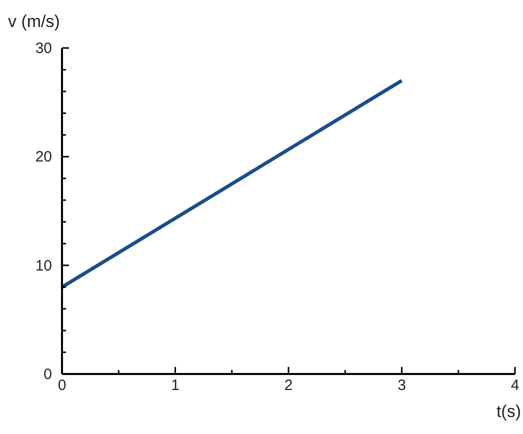 The width and height of the screenshot is (523, 434). Describe the element at coordinates (43, 265) in the screenshot. I see `y-tick-label: 10` at that location.